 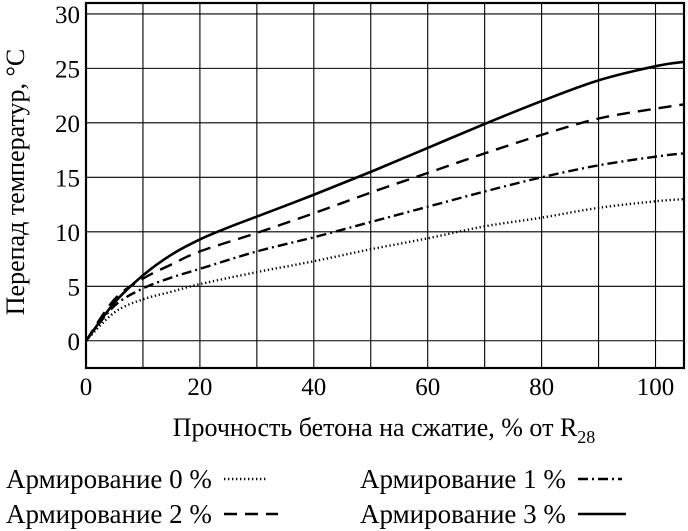 I want to click on legend-label-3: Армирование 3 %, so click(x=463, y=513).